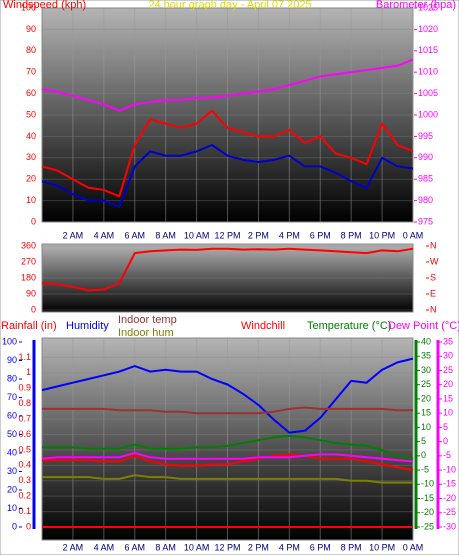 This screenshot has height=555, width=459. Describe the element at coordinates (349, 326) in the screenshot. I see `legend-label: Temperature (°C)` at that location.